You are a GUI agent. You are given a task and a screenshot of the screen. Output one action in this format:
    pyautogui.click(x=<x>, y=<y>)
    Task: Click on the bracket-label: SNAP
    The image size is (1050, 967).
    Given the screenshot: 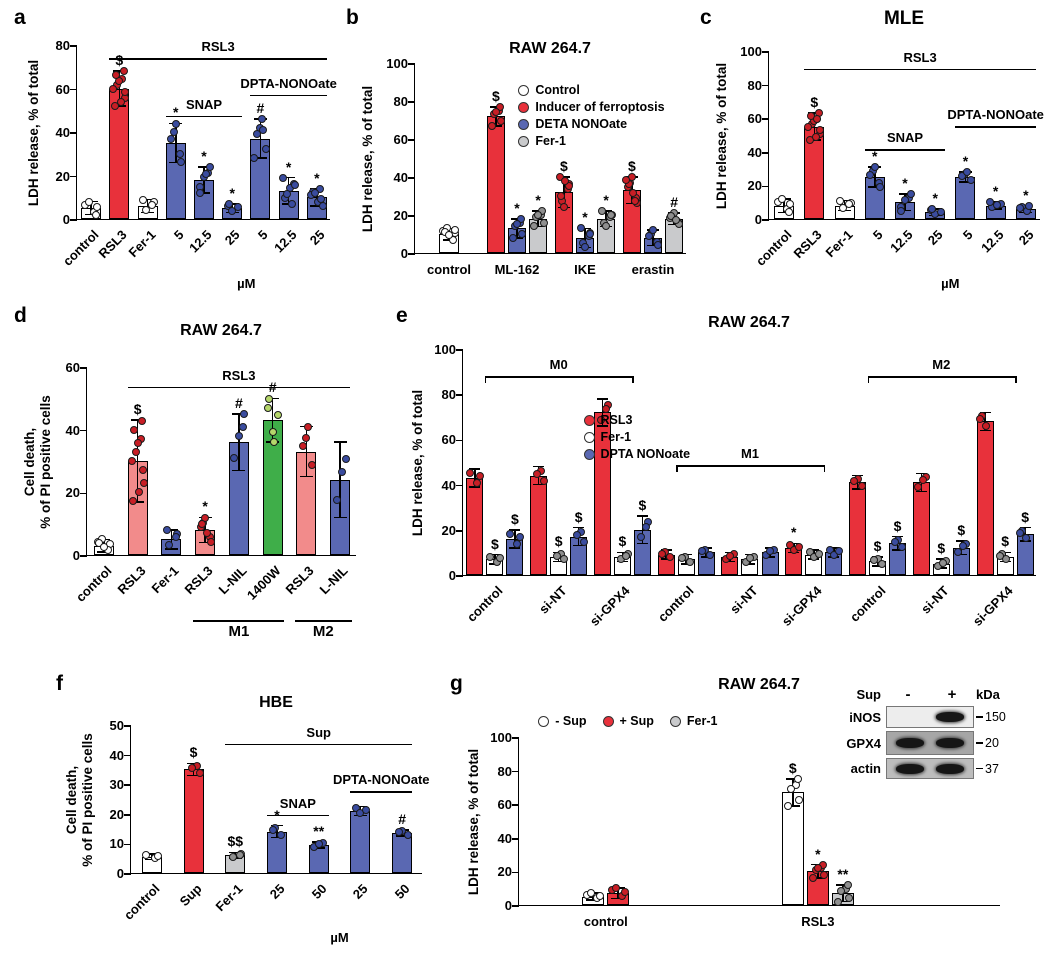 What is the action you would take?
    pyautogui.click(x=905, y=138)
    